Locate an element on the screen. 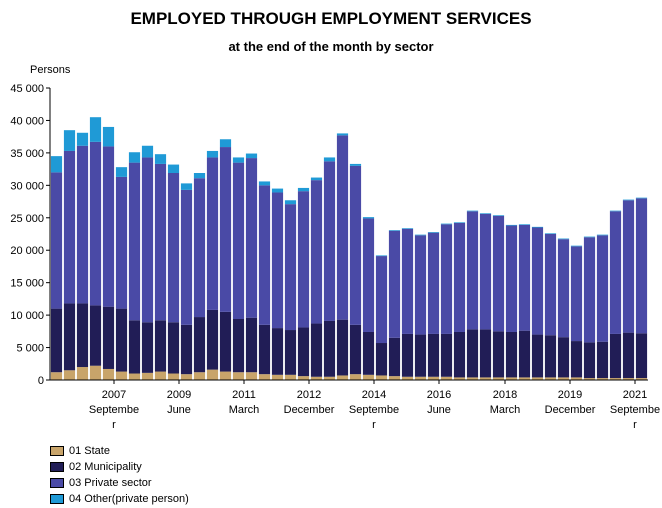 Image resolution: width=662 pixels, height=508 pixels. y-tick-label: 15 000 is located at coordinates (27, 284).